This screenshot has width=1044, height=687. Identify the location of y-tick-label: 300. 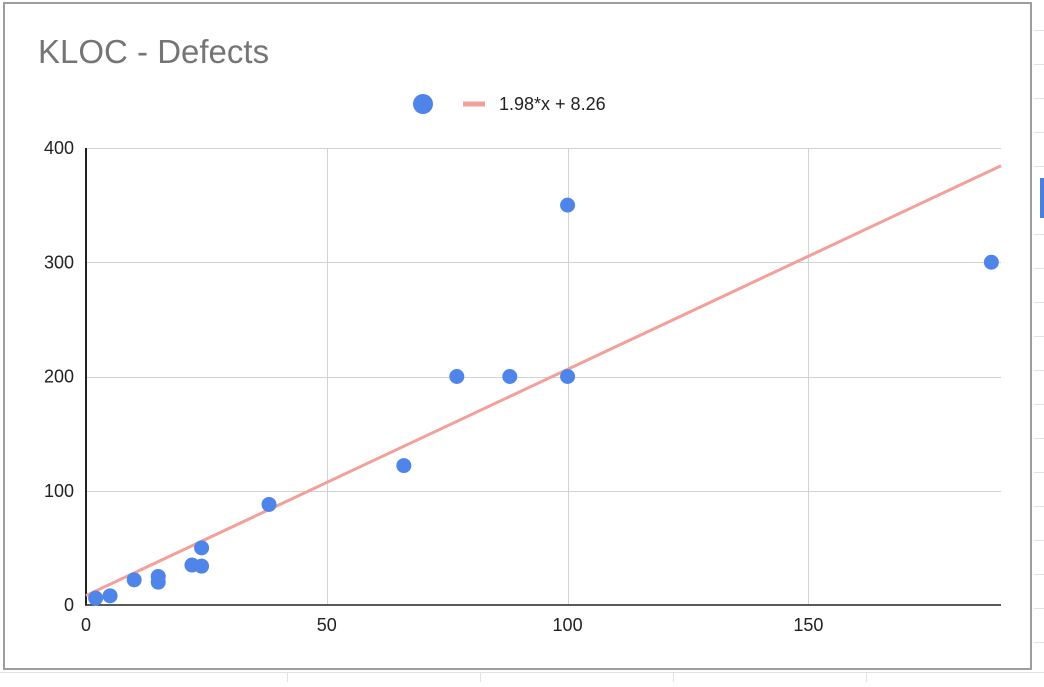
(59, 262).